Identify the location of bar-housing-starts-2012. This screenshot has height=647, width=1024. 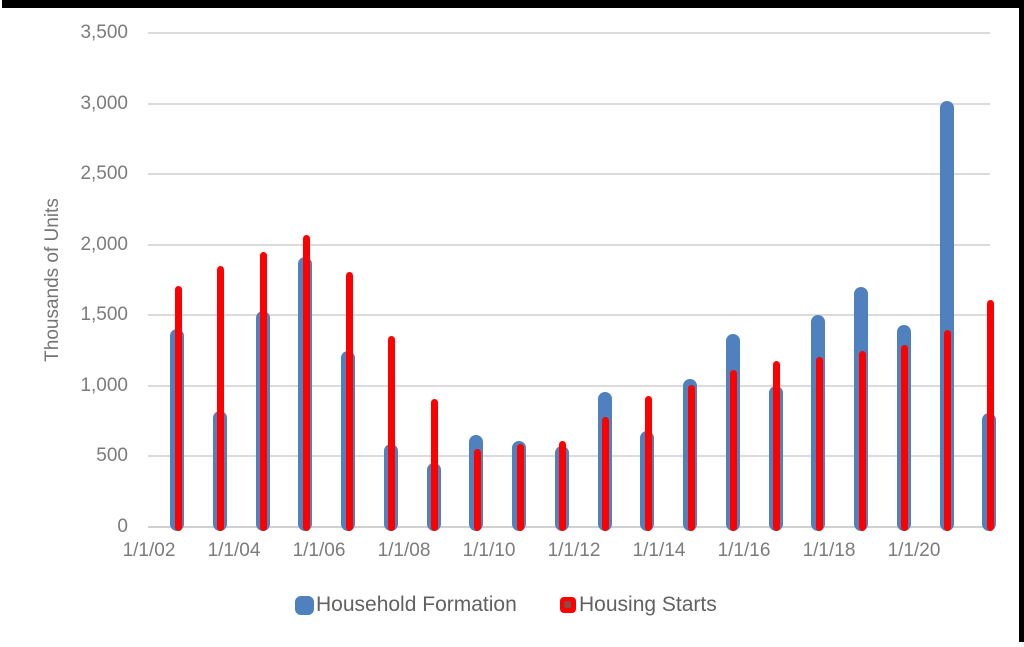
(605, 473).